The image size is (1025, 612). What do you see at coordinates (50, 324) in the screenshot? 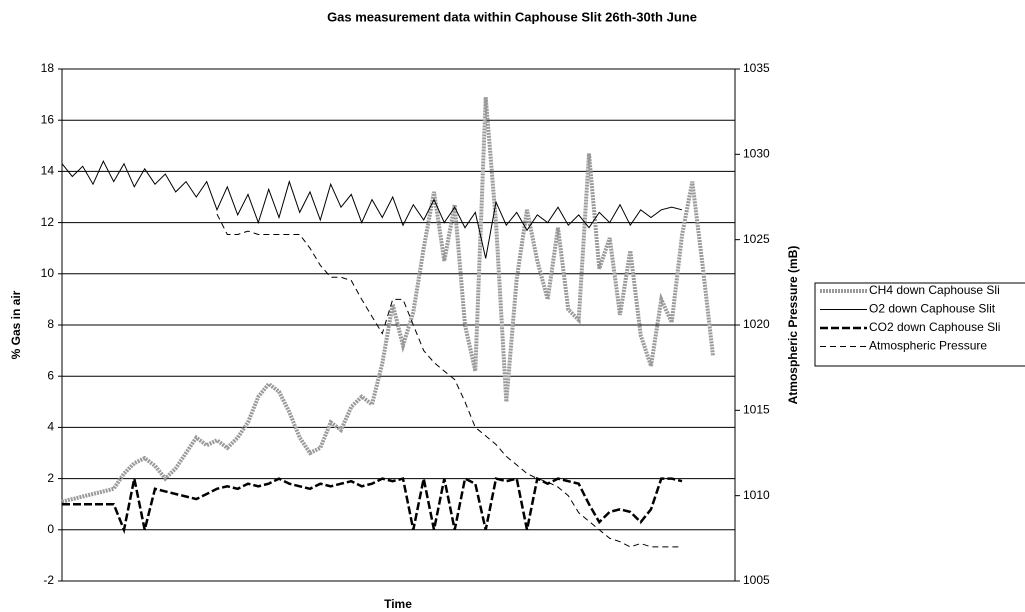
I see `y-tick-label: 8` at bounding box center [50, 324].